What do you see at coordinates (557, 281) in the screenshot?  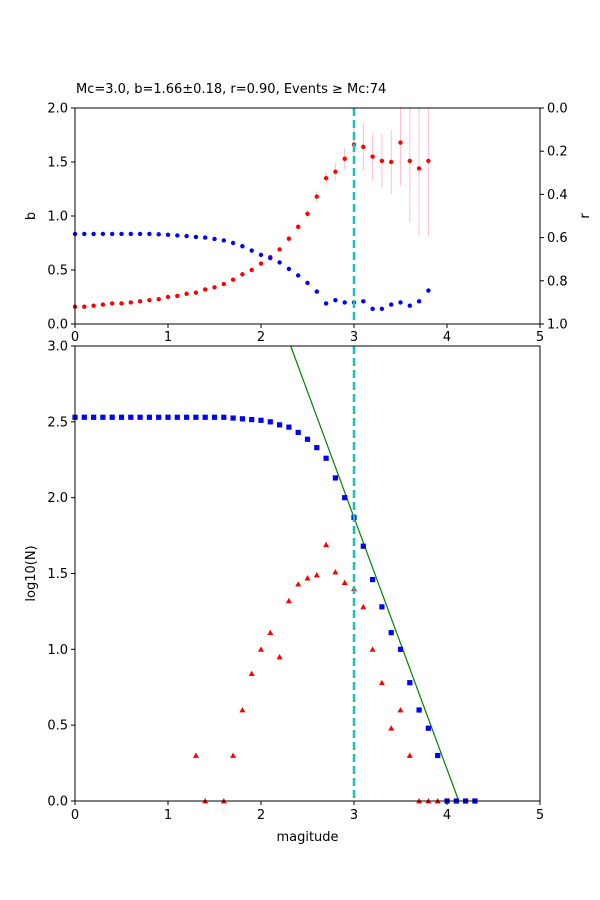 I see `top-right-tick-label: 0.8` at bounding box center [557, 281].